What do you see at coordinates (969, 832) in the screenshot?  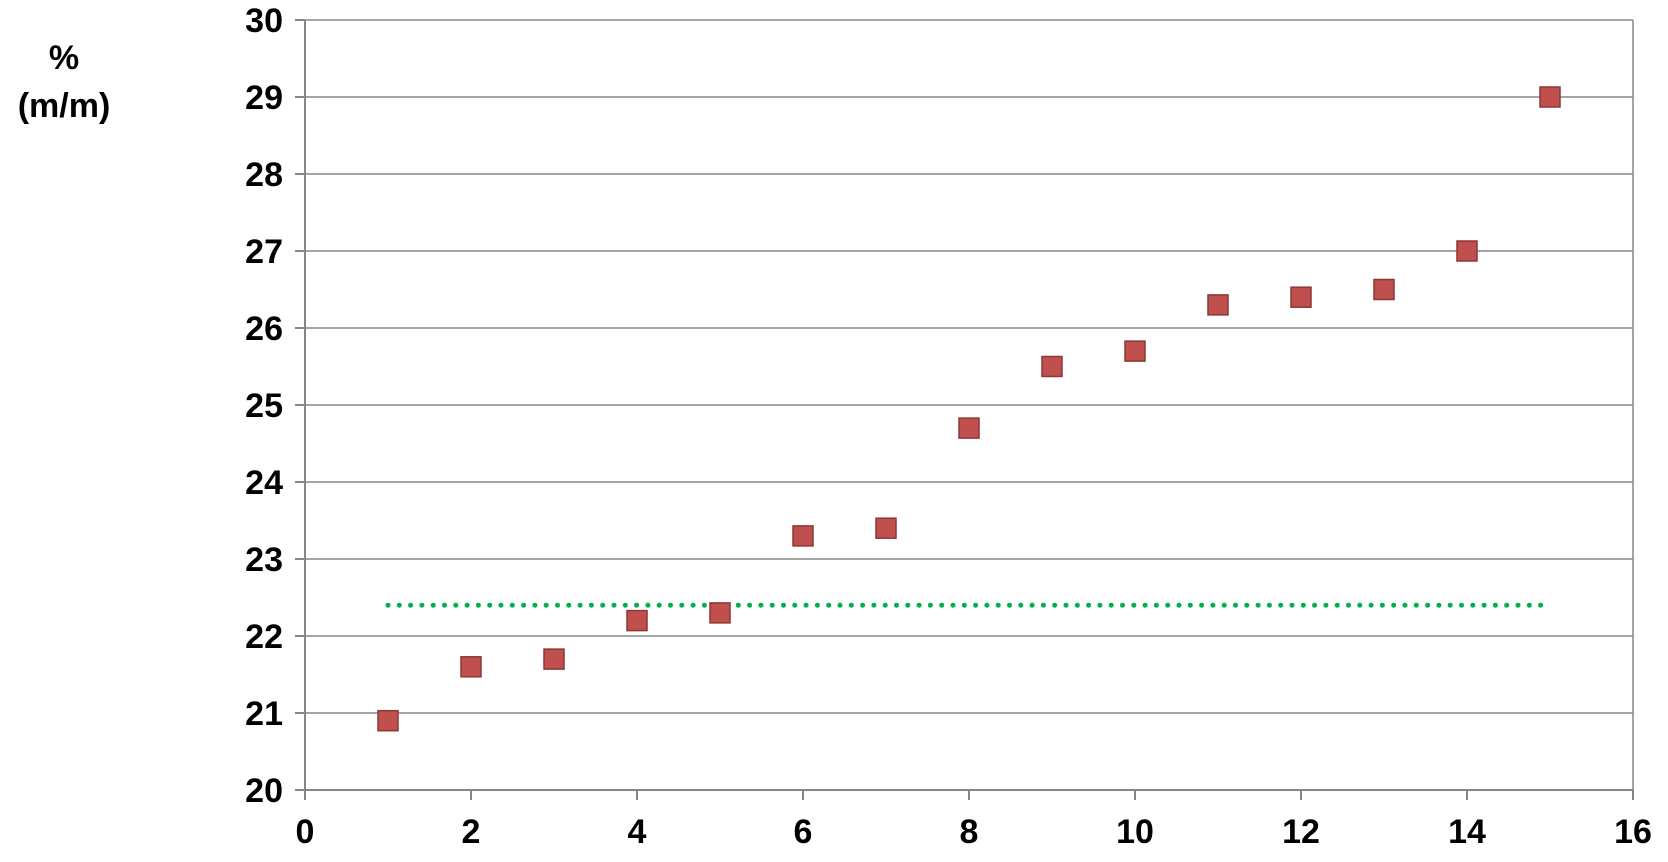 I see `x-tick-label: 8` at bounding box center [969, 832].